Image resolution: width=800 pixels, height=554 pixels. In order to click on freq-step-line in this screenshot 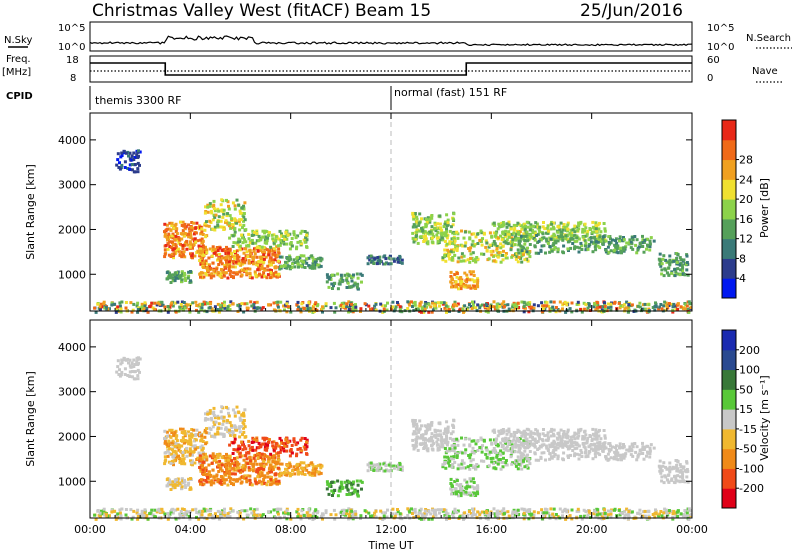, I will do `click(391, 69)`.